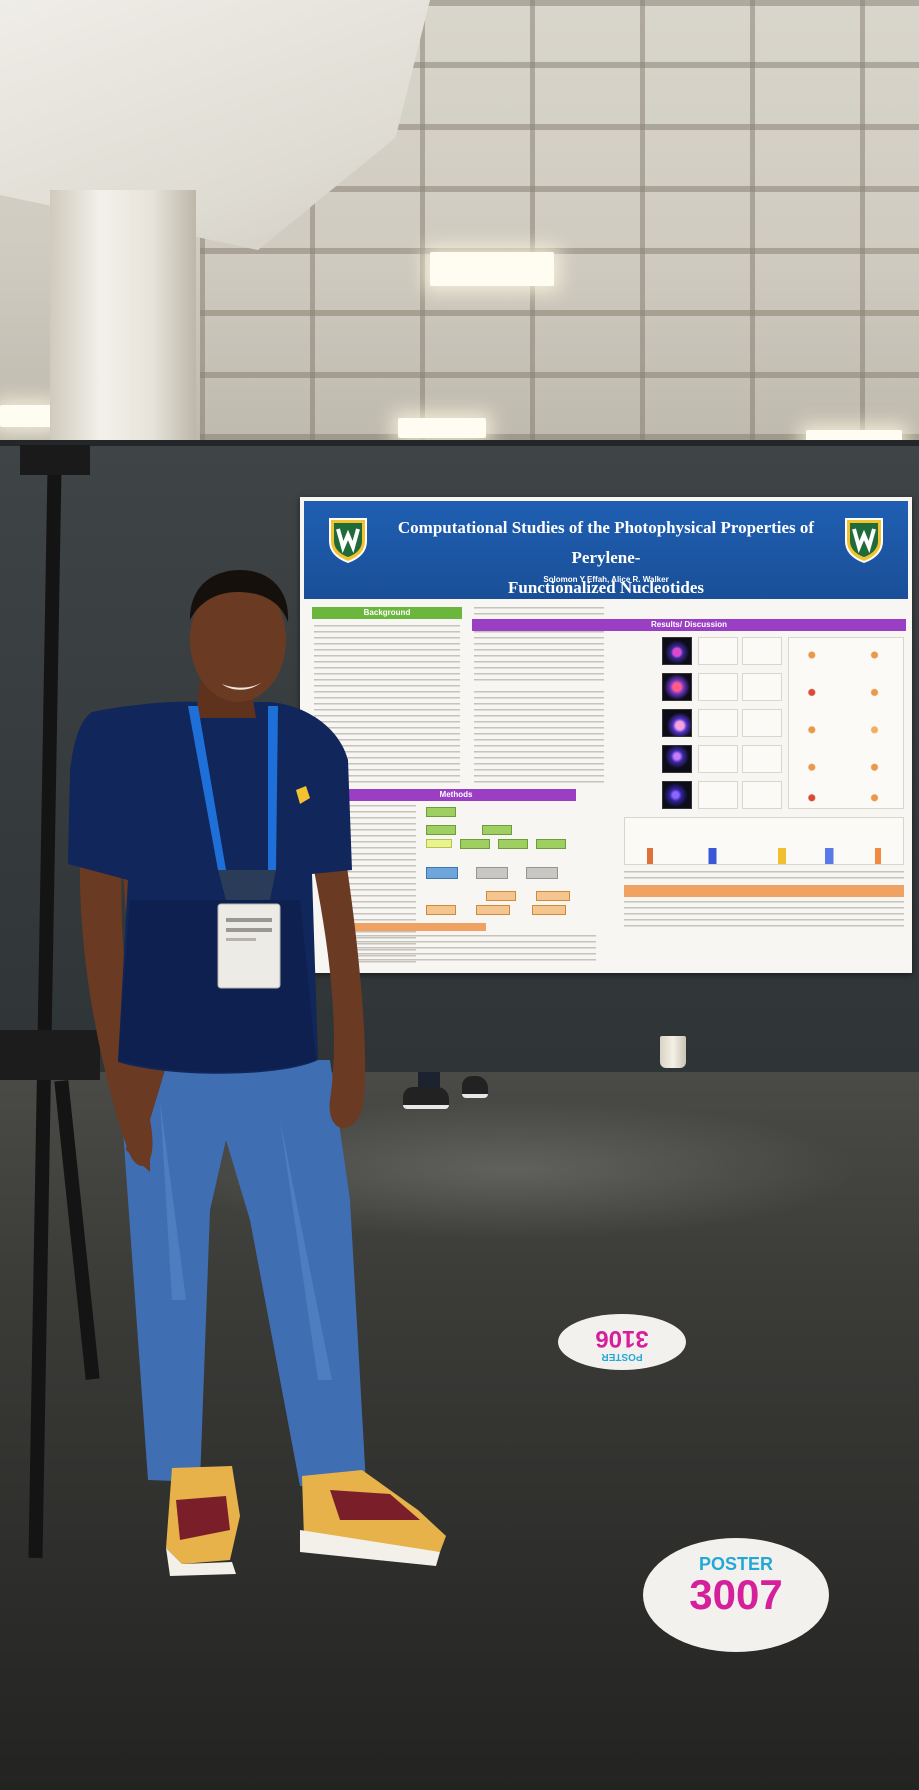  Describe the element at coordinates (466, 950) in the screenshot. I see `references-text` at that location.